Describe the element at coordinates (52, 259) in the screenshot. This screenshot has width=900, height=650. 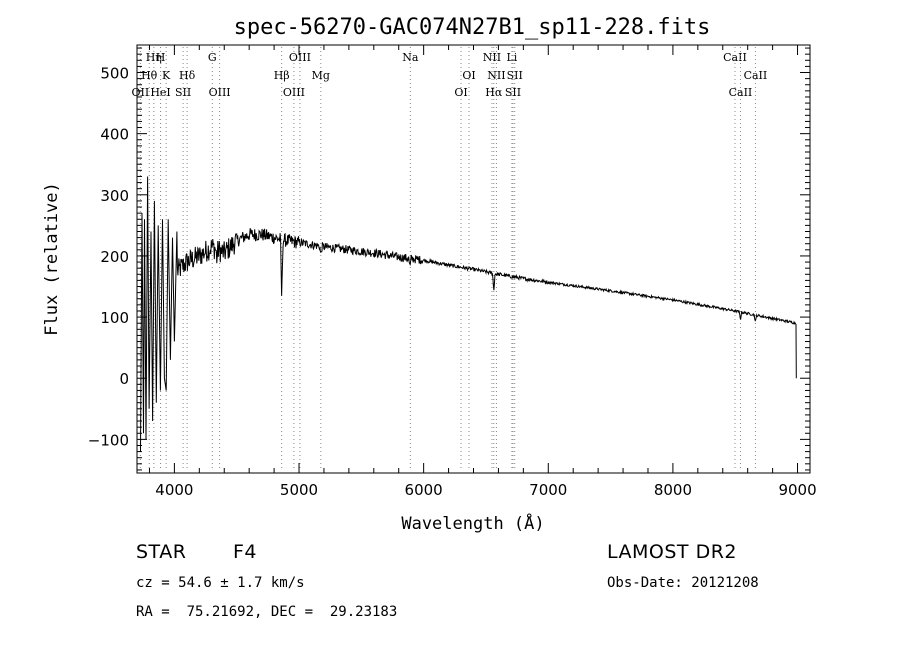
I see `y-axis-label: Flux (relative)` at that location.